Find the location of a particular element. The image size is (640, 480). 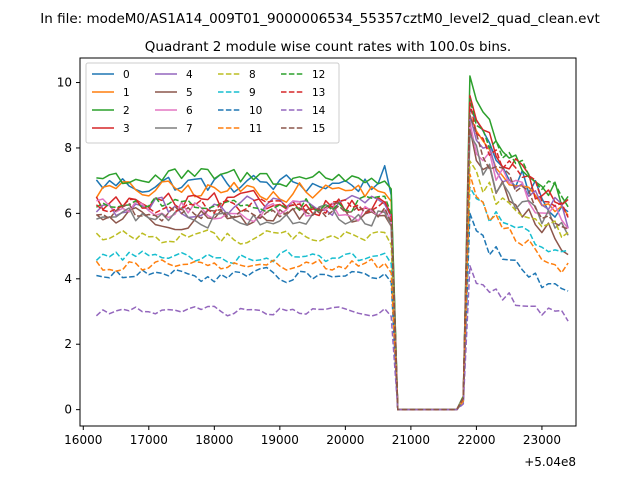

legend-label-15: 15 is located at coordinates (318, 129).